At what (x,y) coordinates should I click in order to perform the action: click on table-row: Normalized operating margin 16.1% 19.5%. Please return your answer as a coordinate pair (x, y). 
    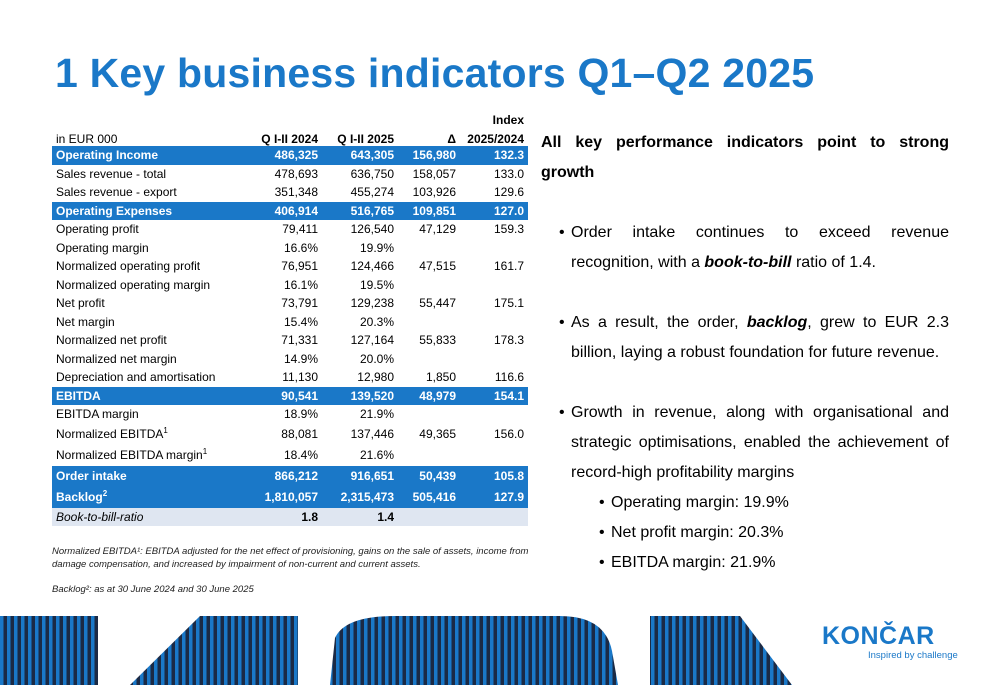
    Looking at the image, I should click on (290, 285).